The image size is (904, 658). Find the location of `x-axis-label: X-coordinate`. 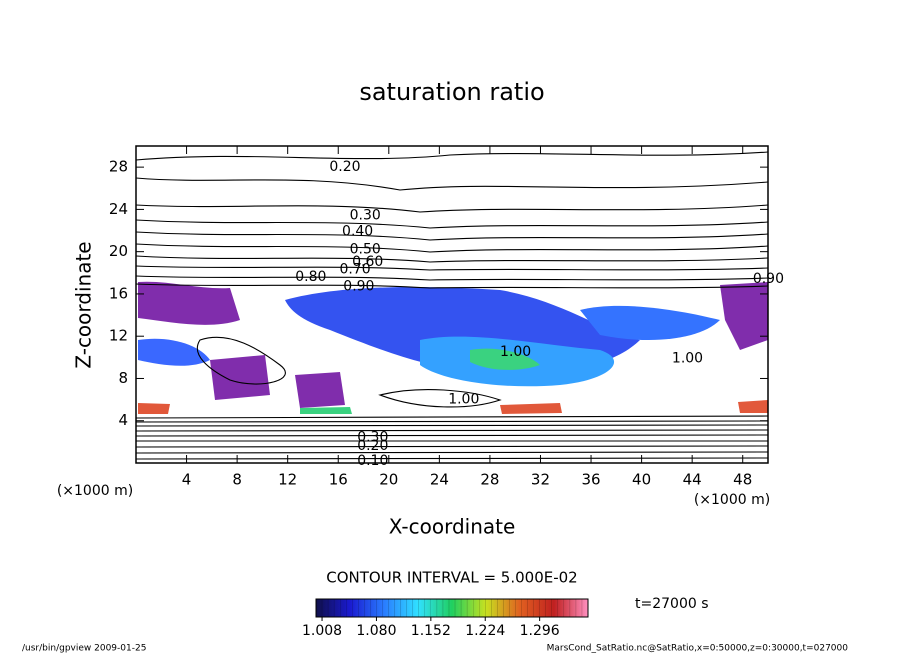

x-axis-label: X-coordinate is located at coordinates (452, 527).